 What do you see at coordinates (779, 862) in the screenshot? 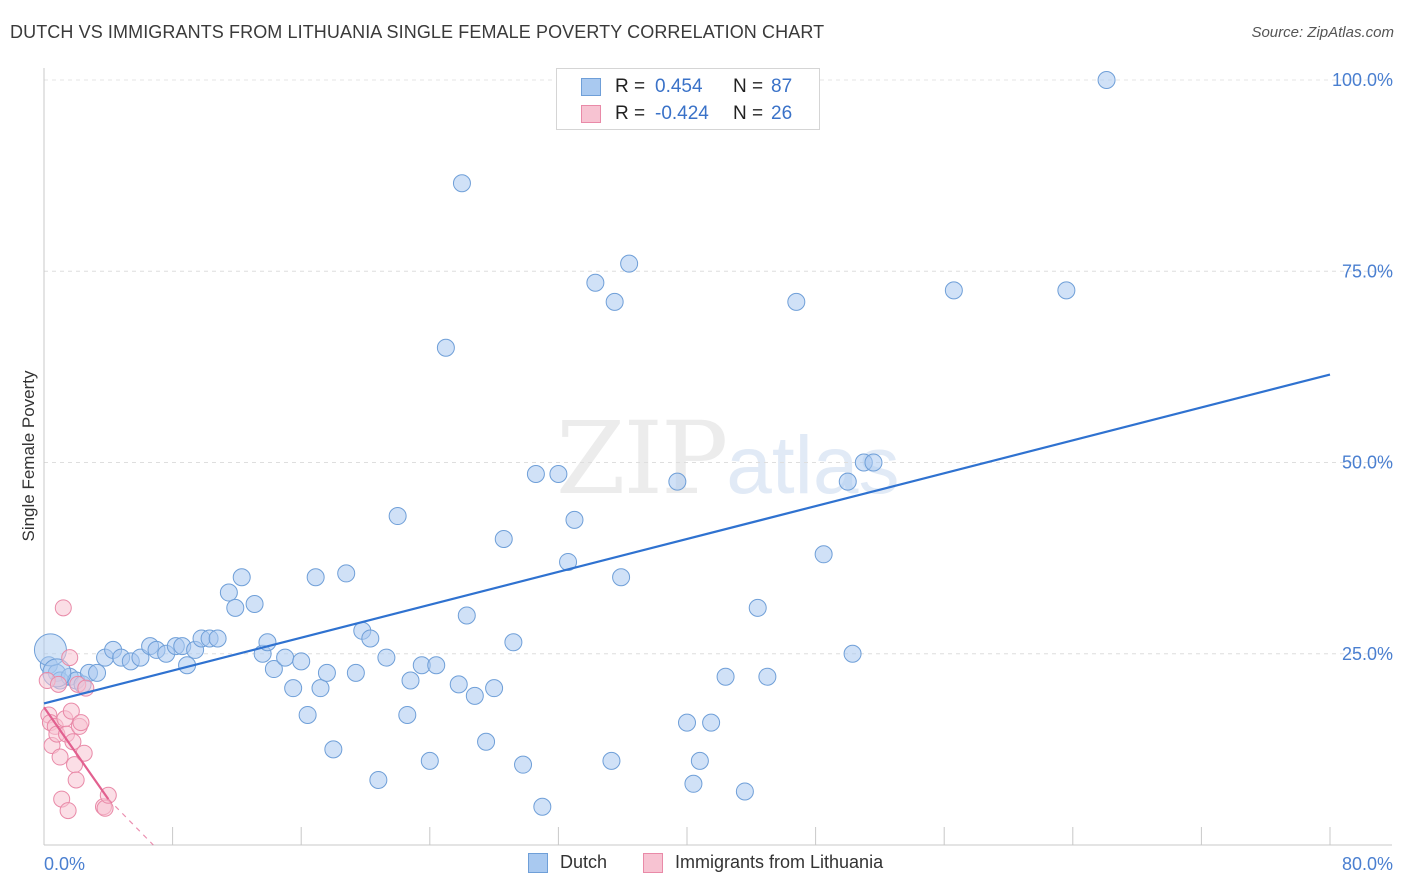
I see `legend-label-lithuania: Immigrants from Lithuania` at bounding box center [779, 862].